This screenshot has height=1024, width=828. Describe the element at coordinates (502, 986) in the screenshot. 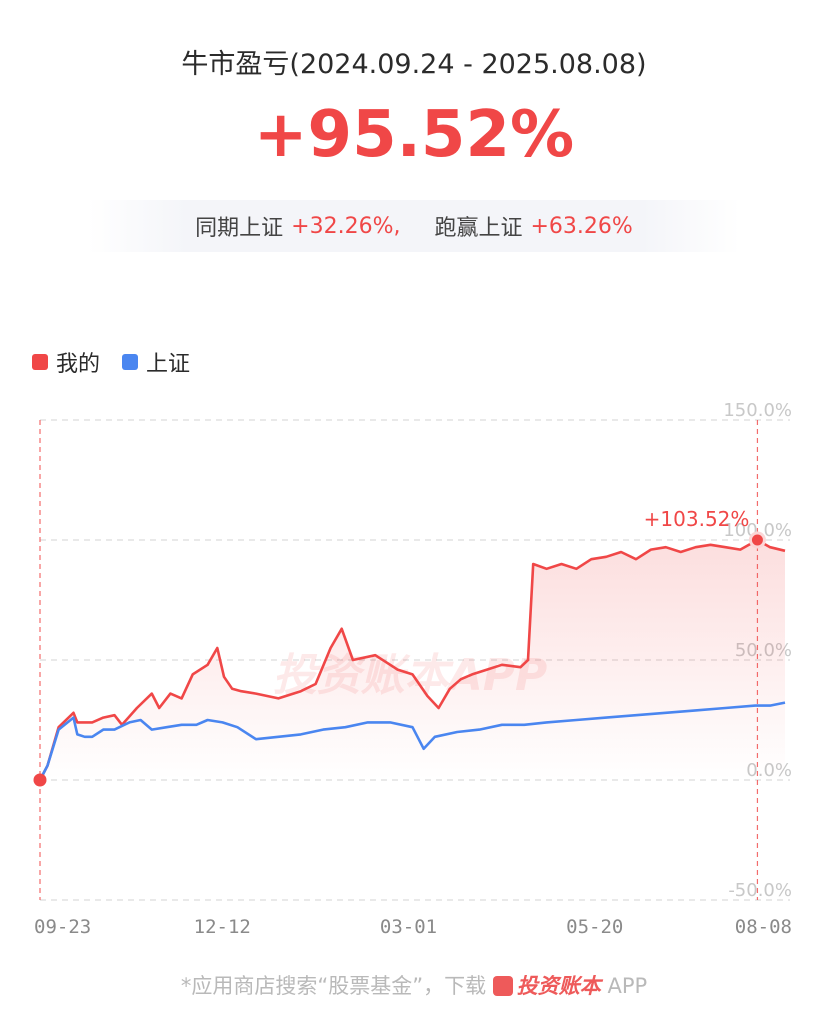

I see `app-logo-icon` at that location.